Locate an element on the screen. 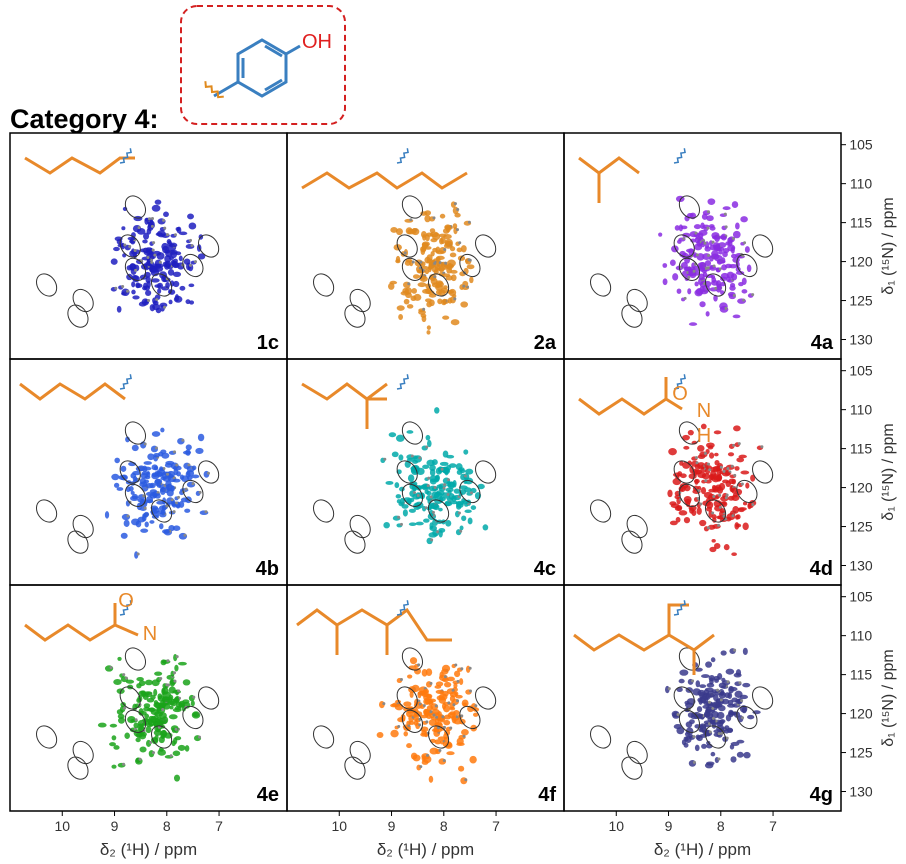  panel-label: 2a is located at coordinates (545, 343).